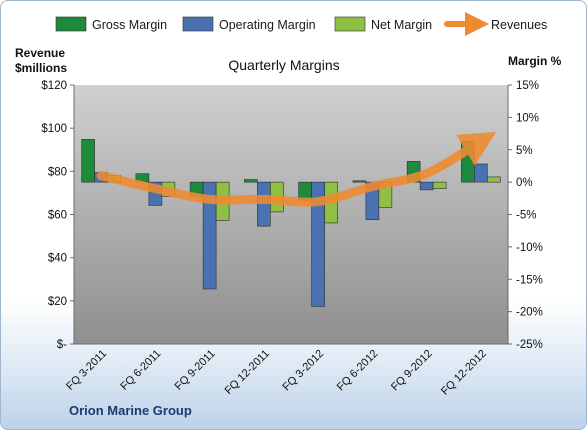 This screenshot has height=430, width=587. Describe the element at coordinates (527, 118) in the screenshot. I see `right-tick-label: 10%` at that location.